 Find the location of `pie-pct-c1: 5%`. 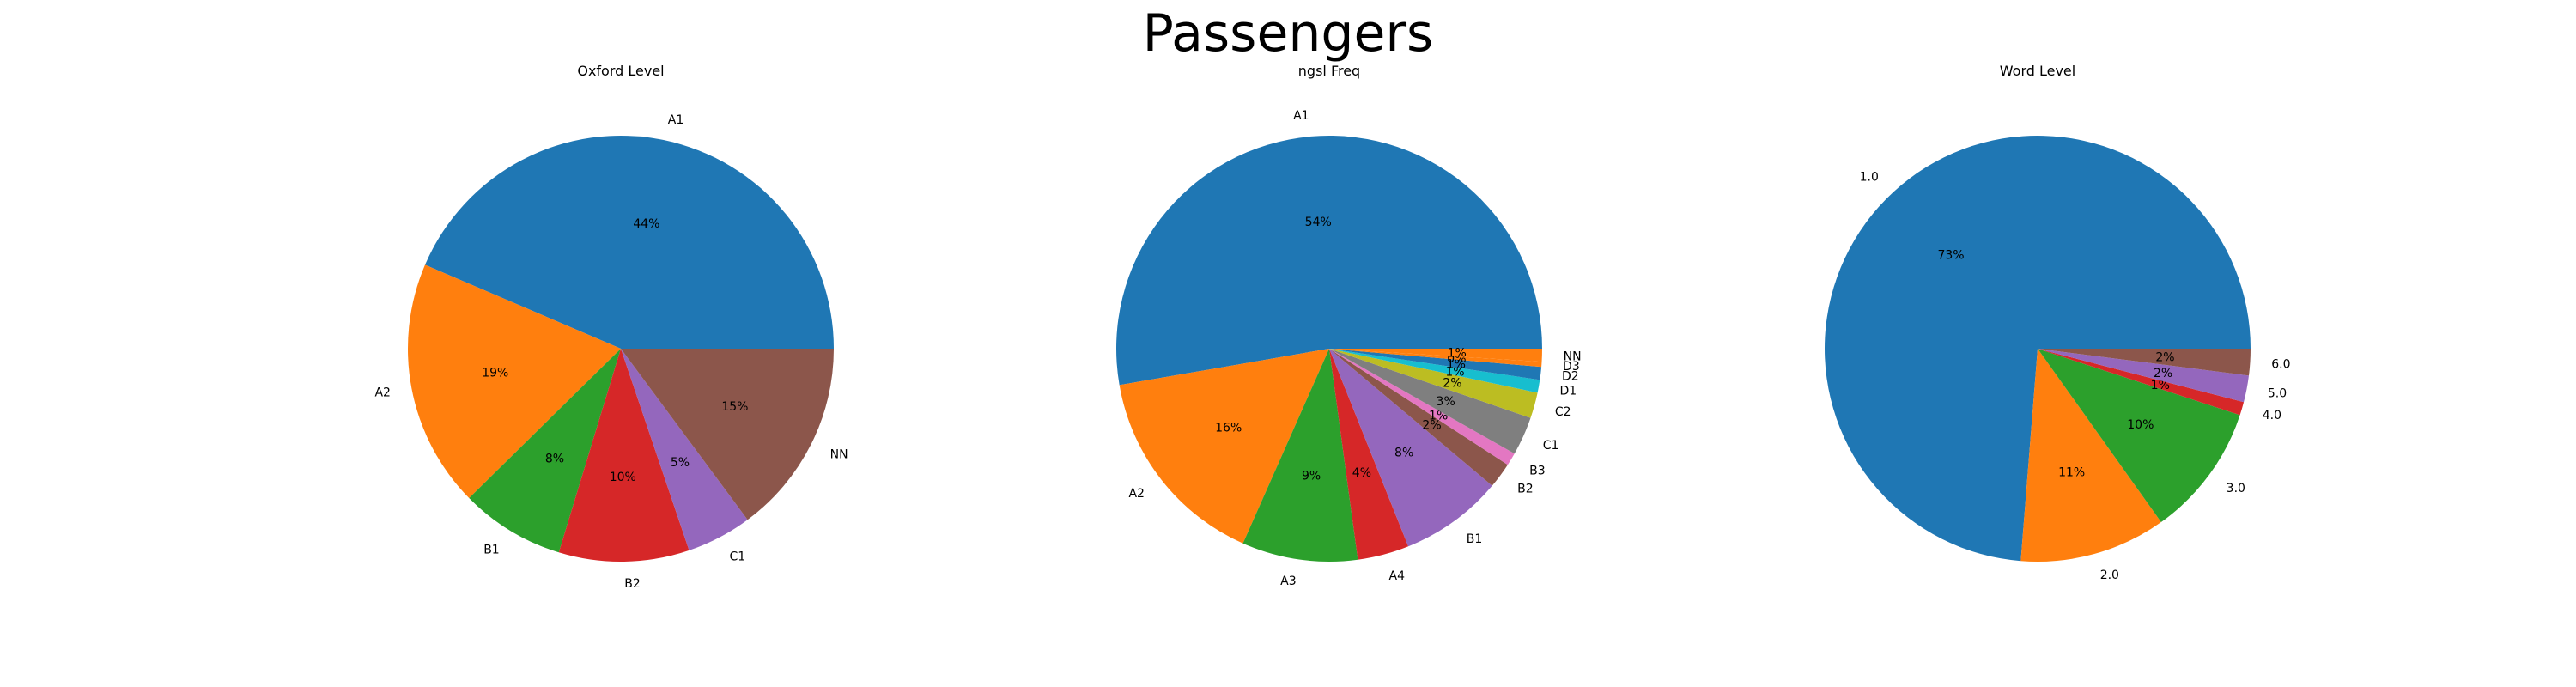

pie-pct-c1: 5% is located at coordinates (680, 463).